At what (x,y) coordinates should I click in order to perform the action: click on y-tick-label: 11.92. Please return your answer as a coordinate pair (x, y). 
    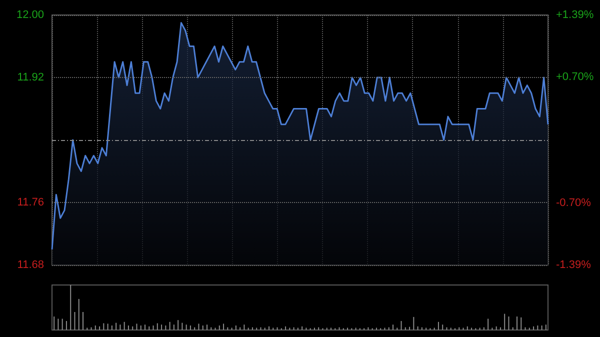
    Looking at the image, I should click on (30, 78).